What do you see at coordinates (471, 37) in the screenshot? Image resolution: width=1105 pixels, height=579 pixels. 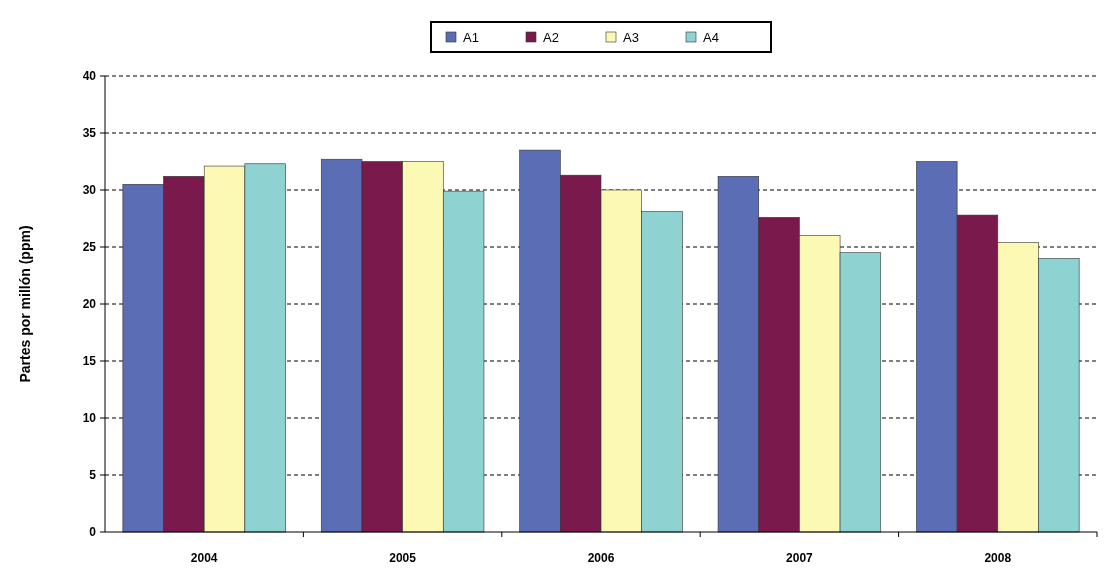 I see `legend-label: A1` at bounding box center [471, 37].